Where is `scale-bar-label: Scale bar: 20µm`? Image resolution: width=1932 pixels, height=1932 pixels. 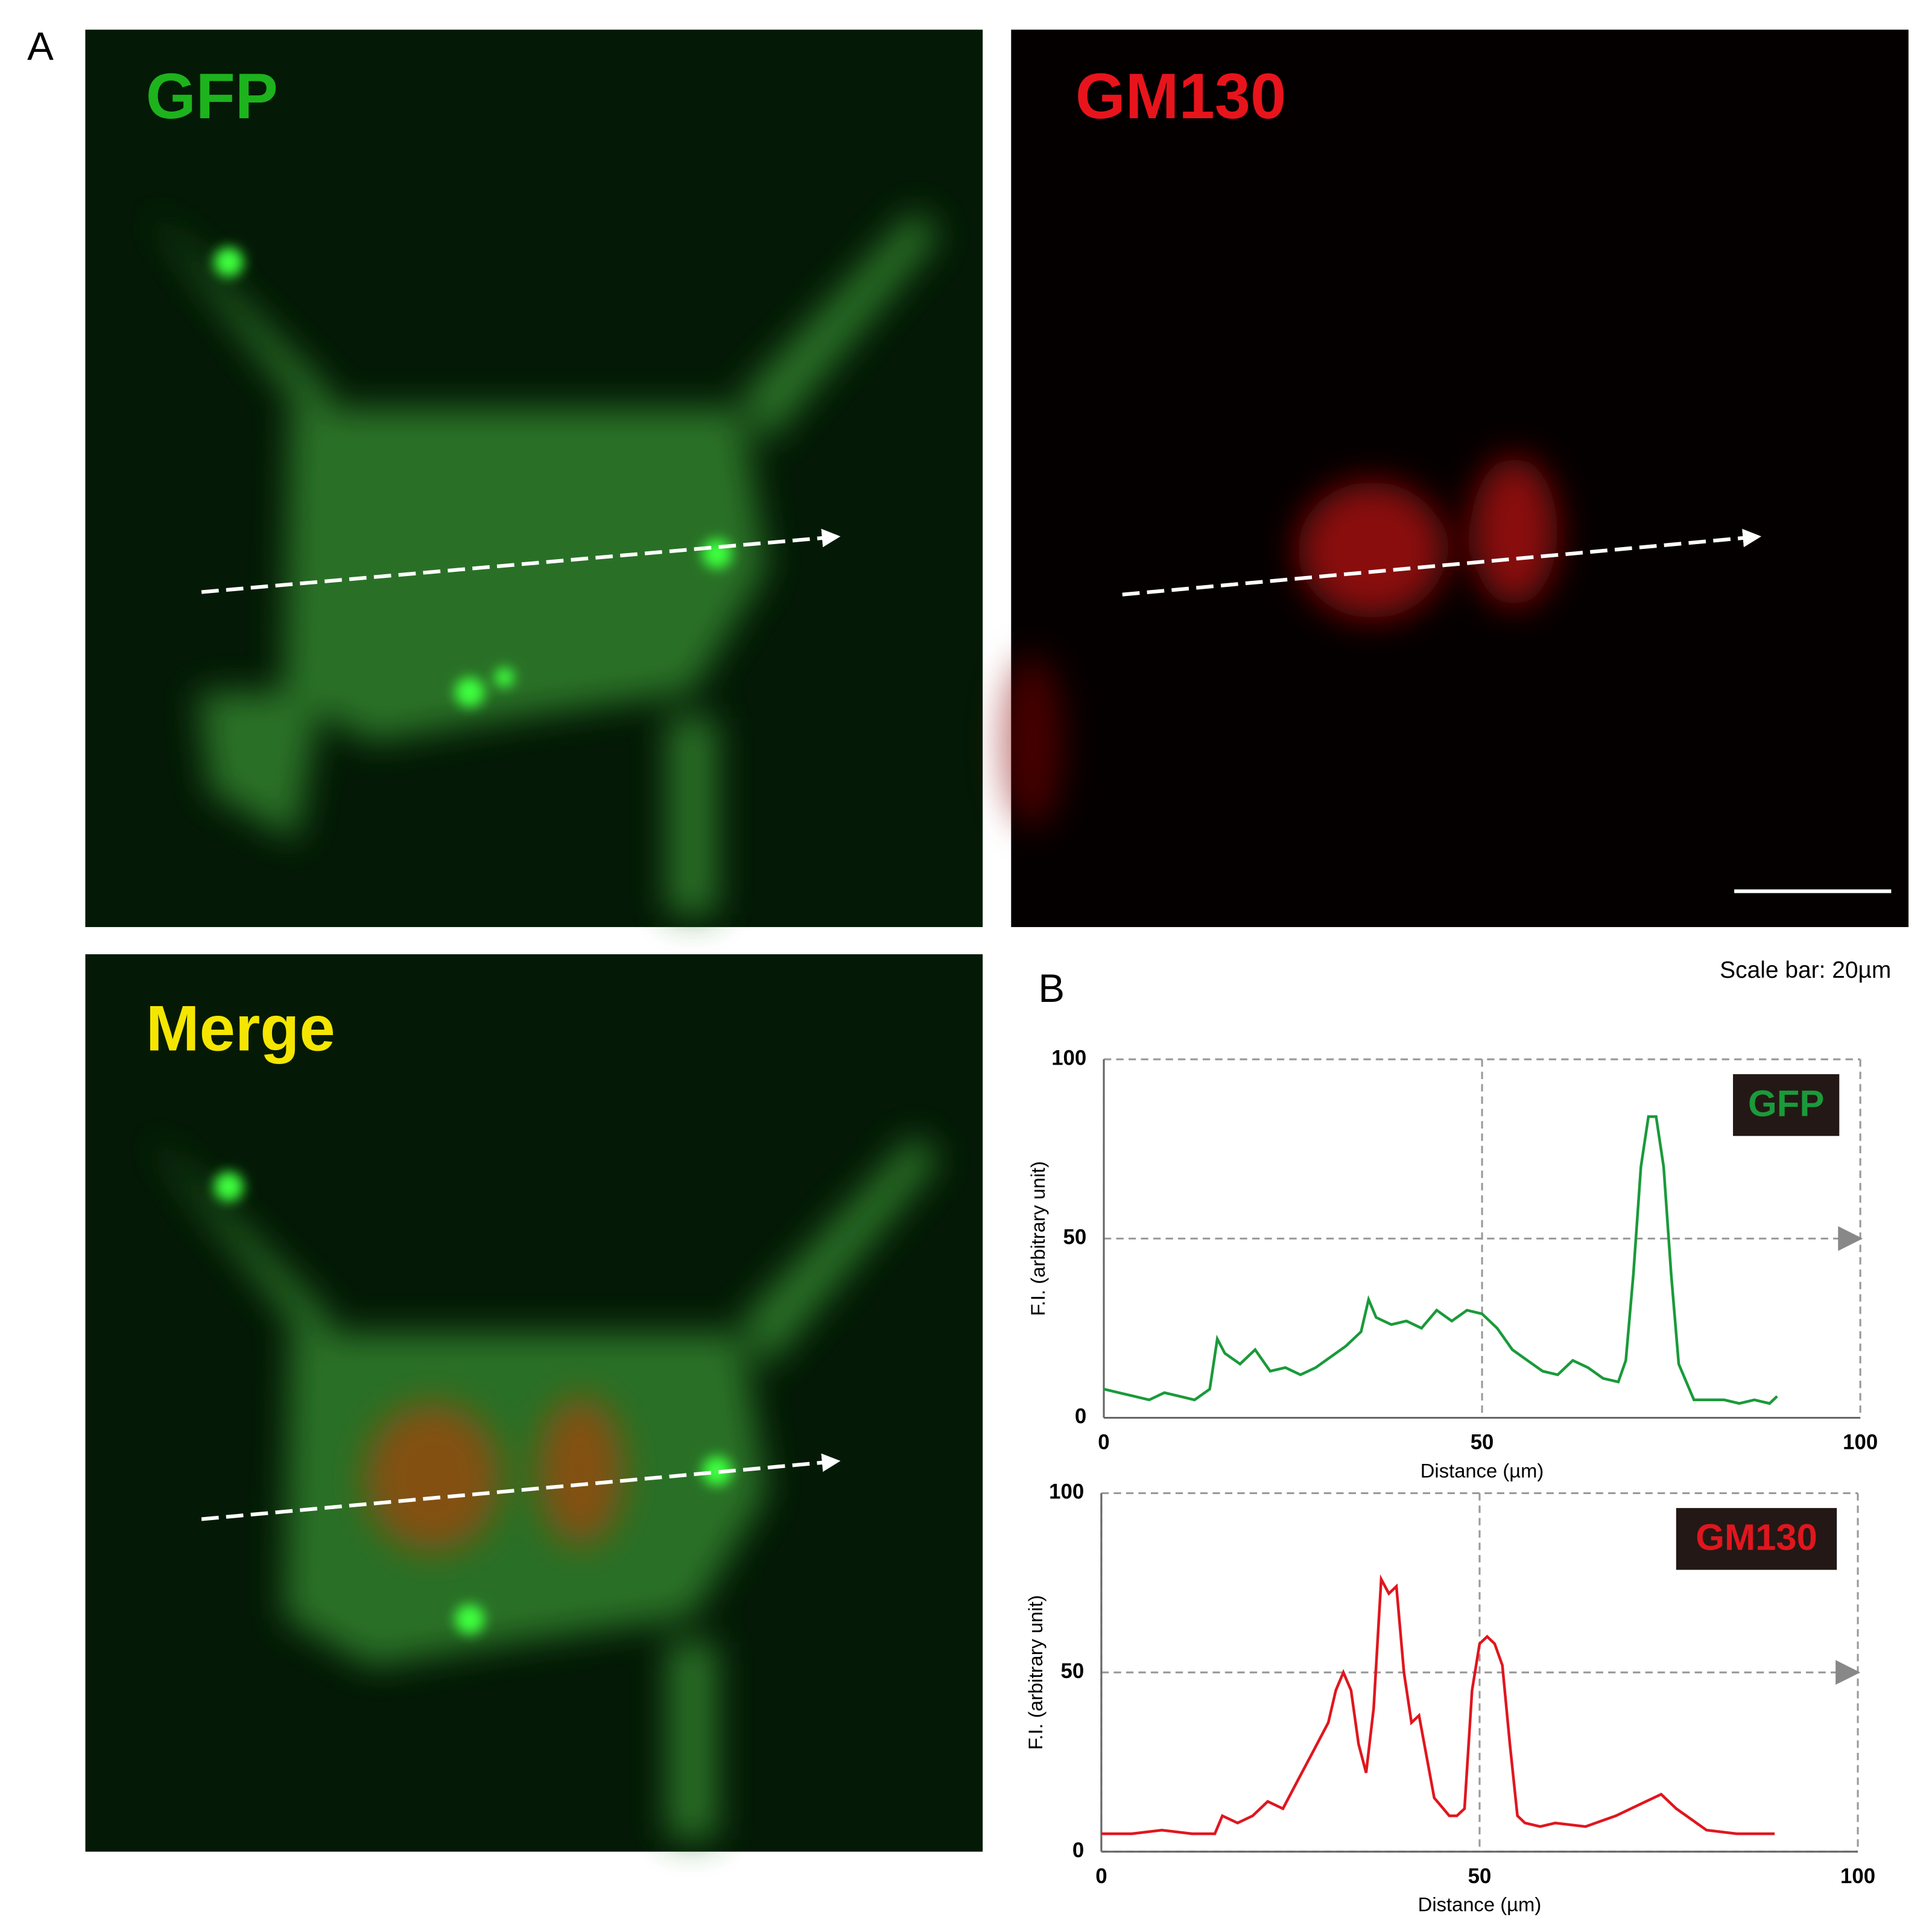 scale-bar-label: Scale bar: 20µm is located at coordinates (1805, 970).